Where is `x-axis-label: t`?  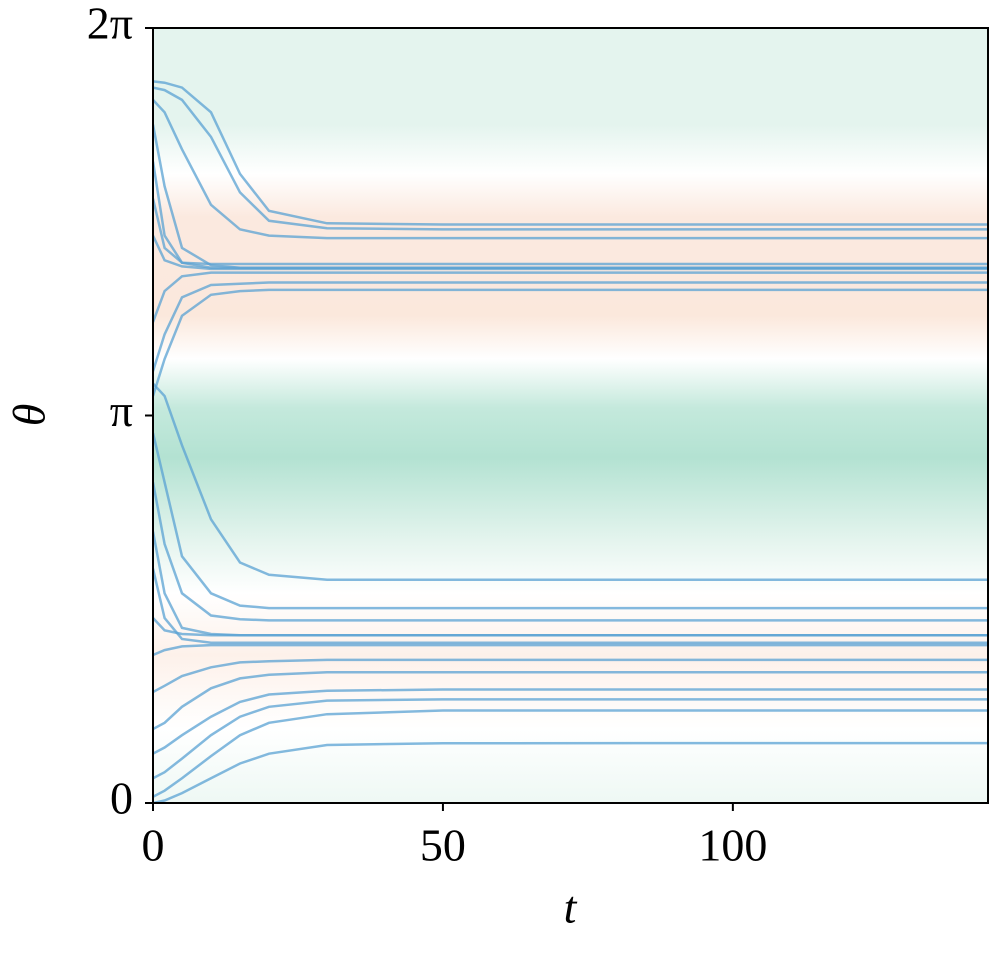 x-axis-label: t is located at coordinates (571, 907).